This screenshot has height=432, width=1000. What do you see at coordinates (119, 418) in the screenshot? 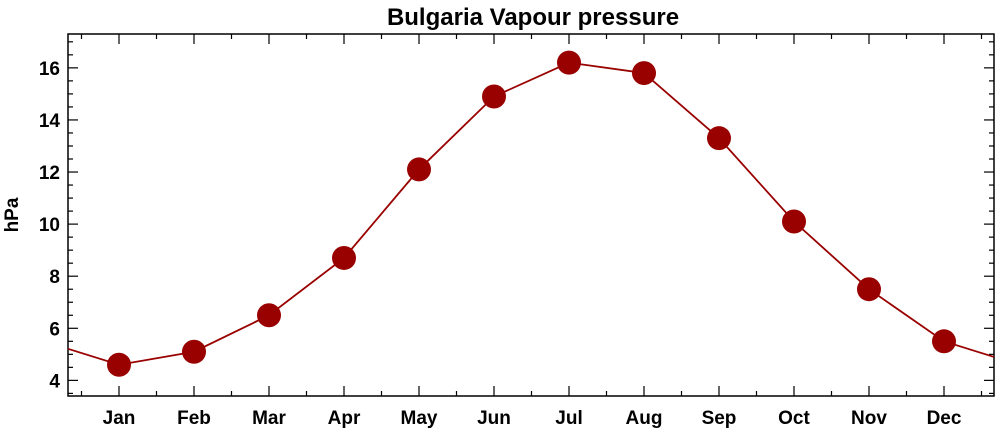
I see `x-tick-label: Jan` at bounding box center [119, 418].